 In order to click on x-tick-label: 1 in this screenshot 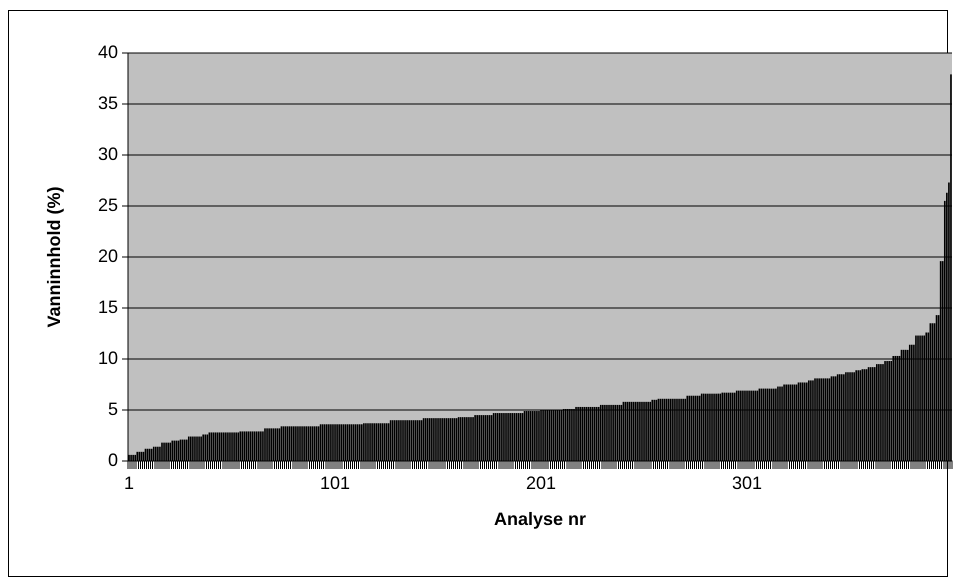, I will do `click(129, 482)`.